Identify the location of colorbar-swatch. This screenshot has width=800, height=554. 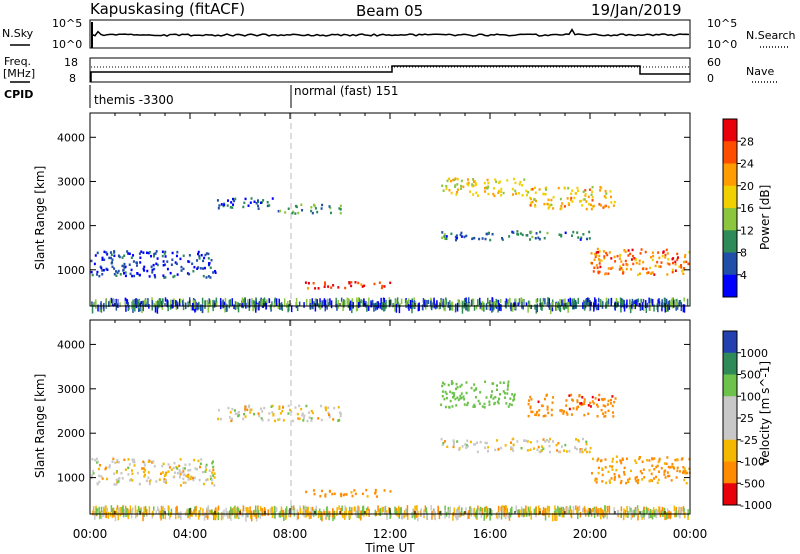
(730, 385).